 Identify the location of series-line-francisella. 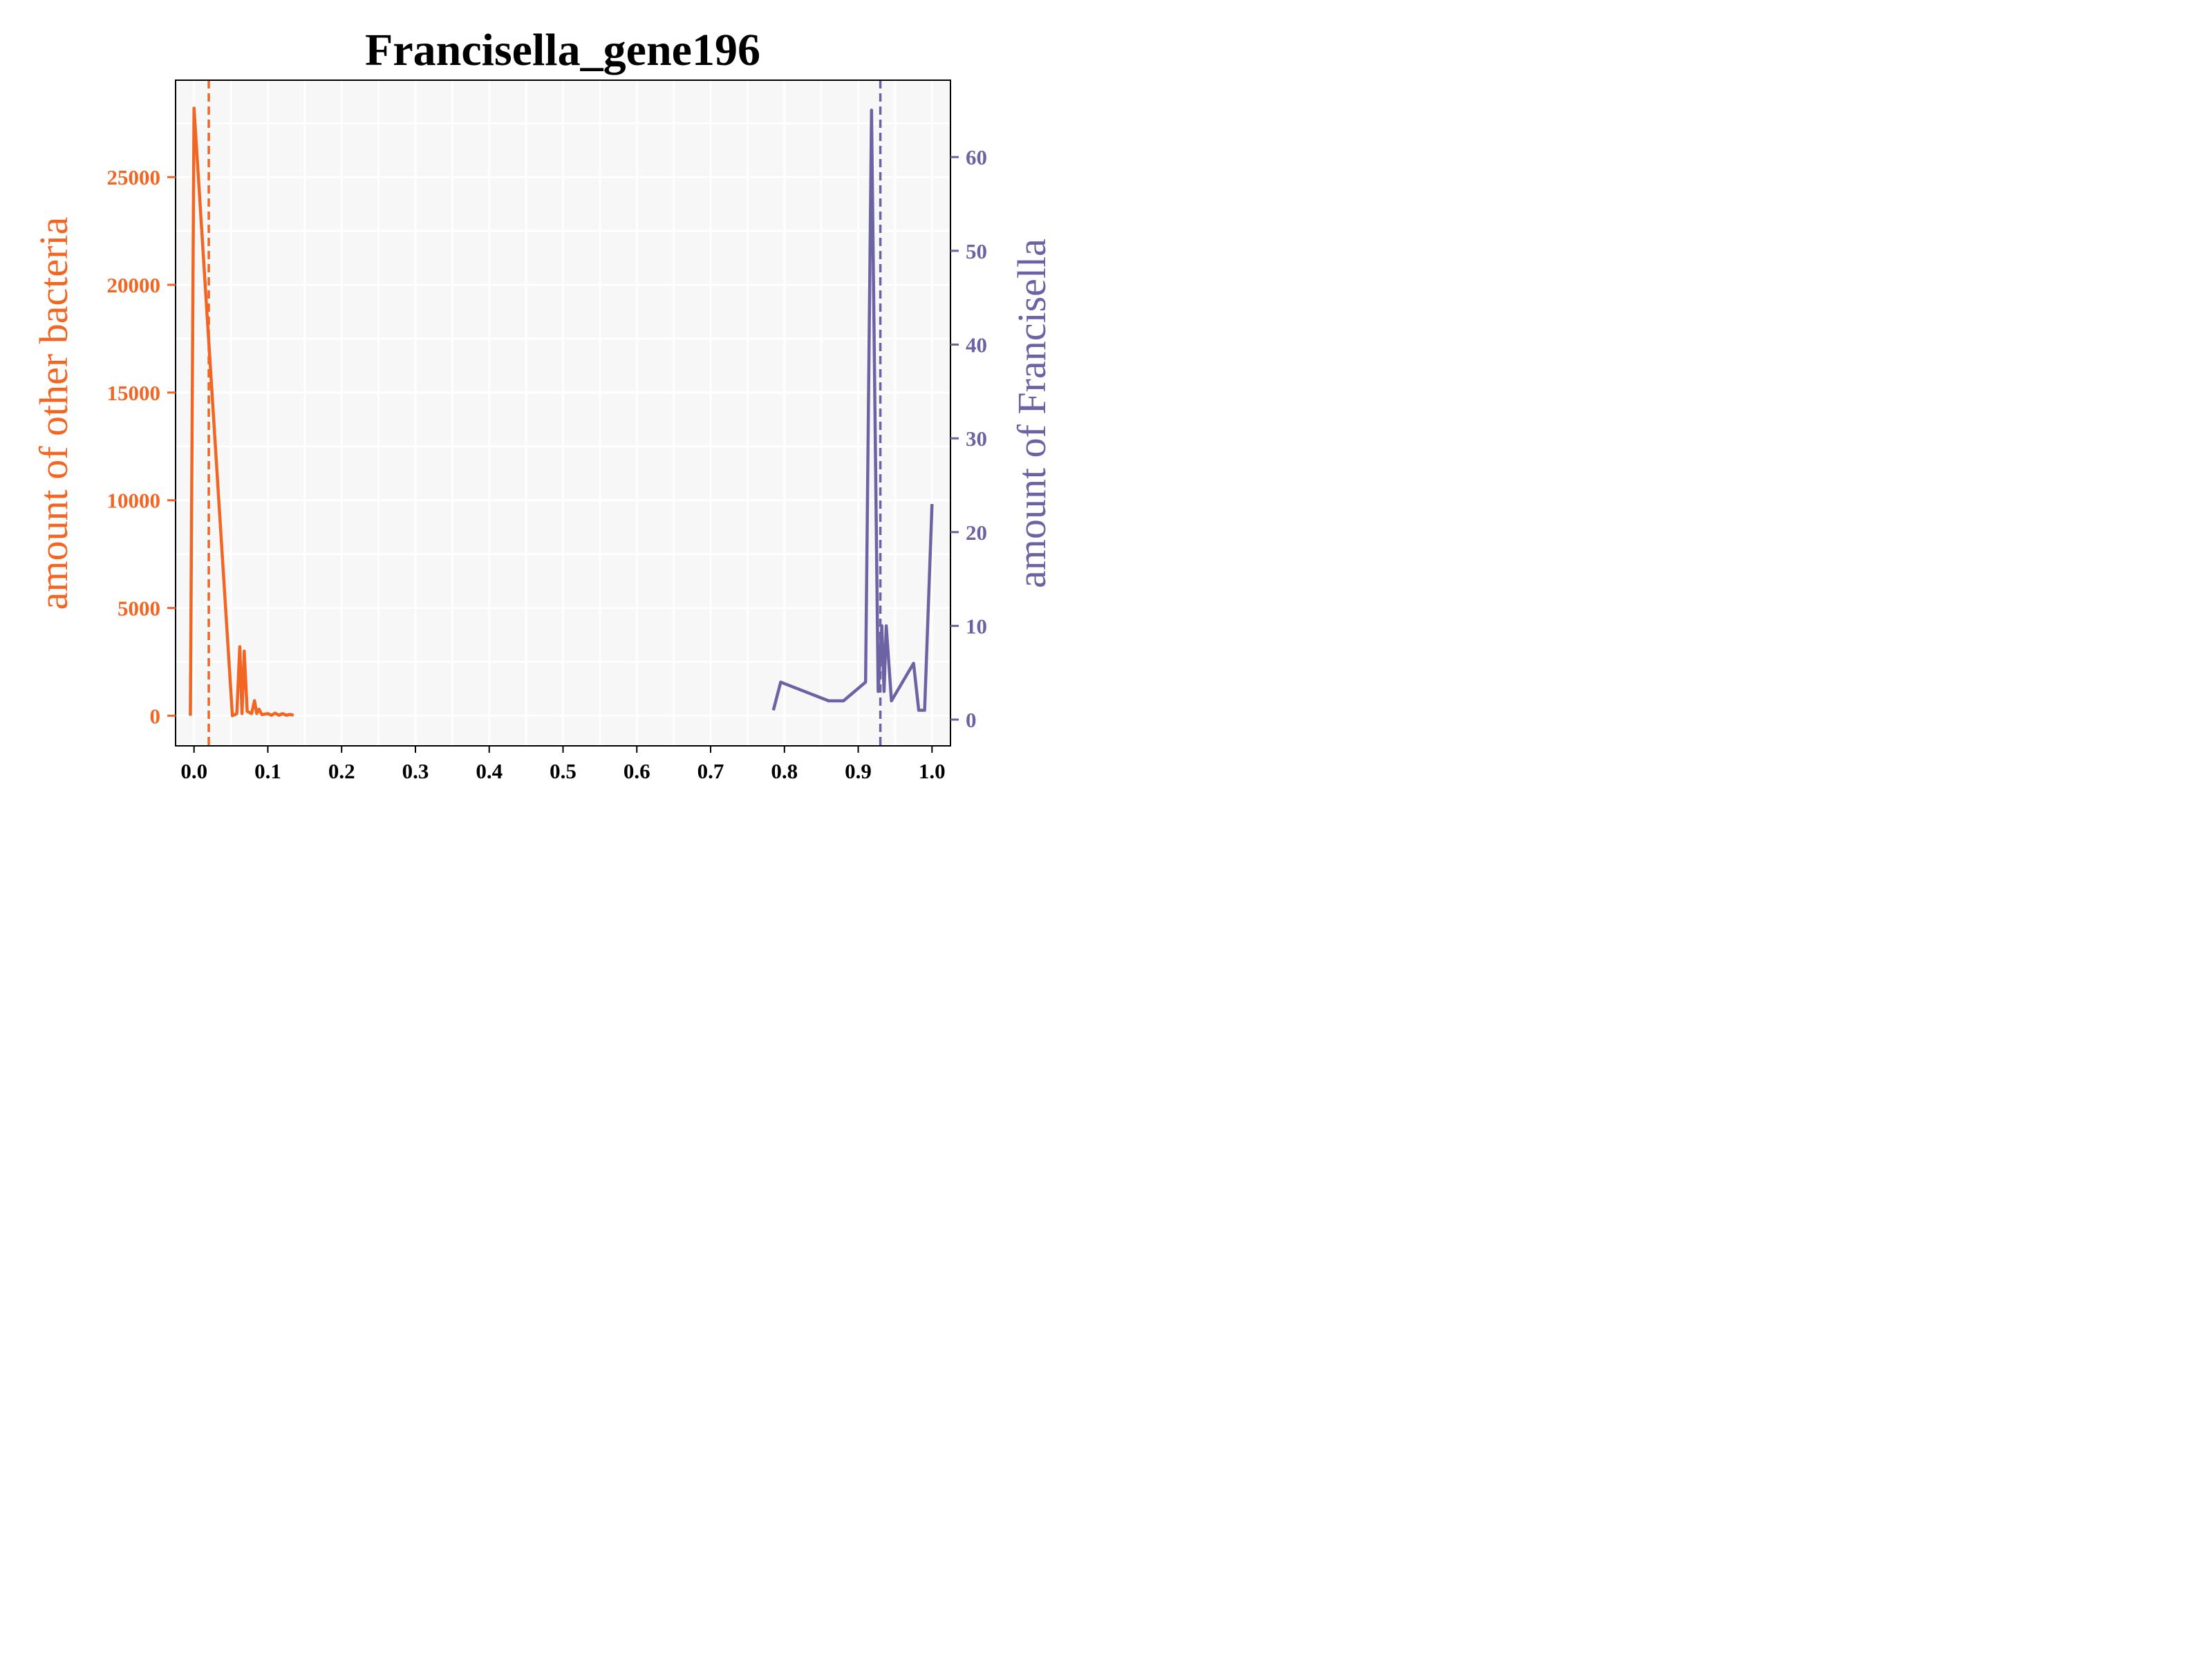
(852, 411).